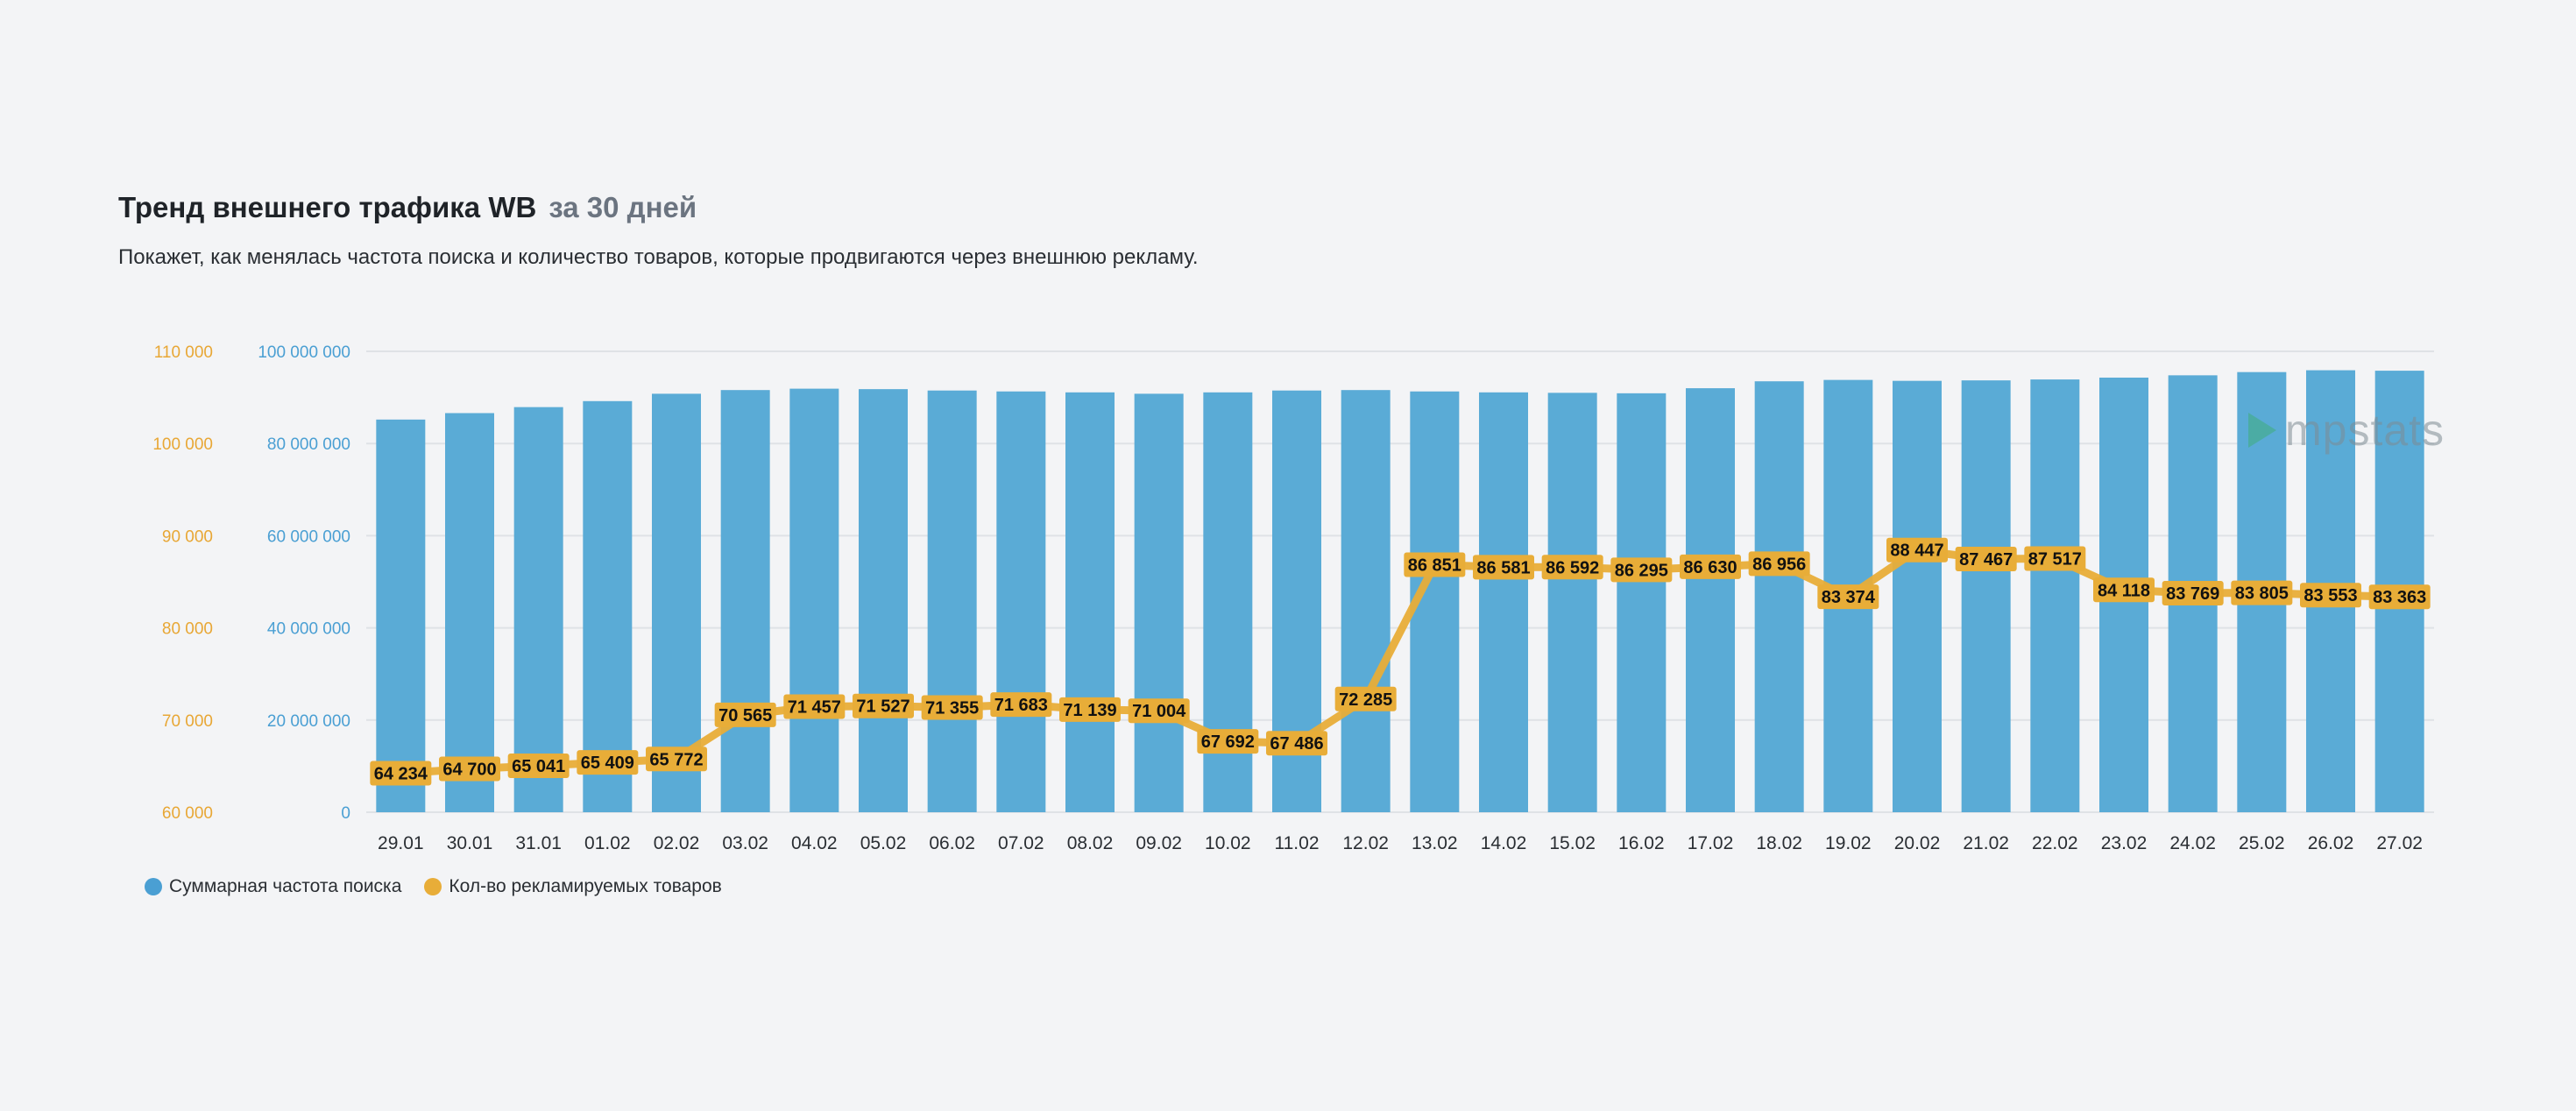 The height and width of the screenshot is (1111, 2576). Describe the element at coordinates (1297, 843) in the screenshot. I see `x-tick-label: 11.02` at that location.